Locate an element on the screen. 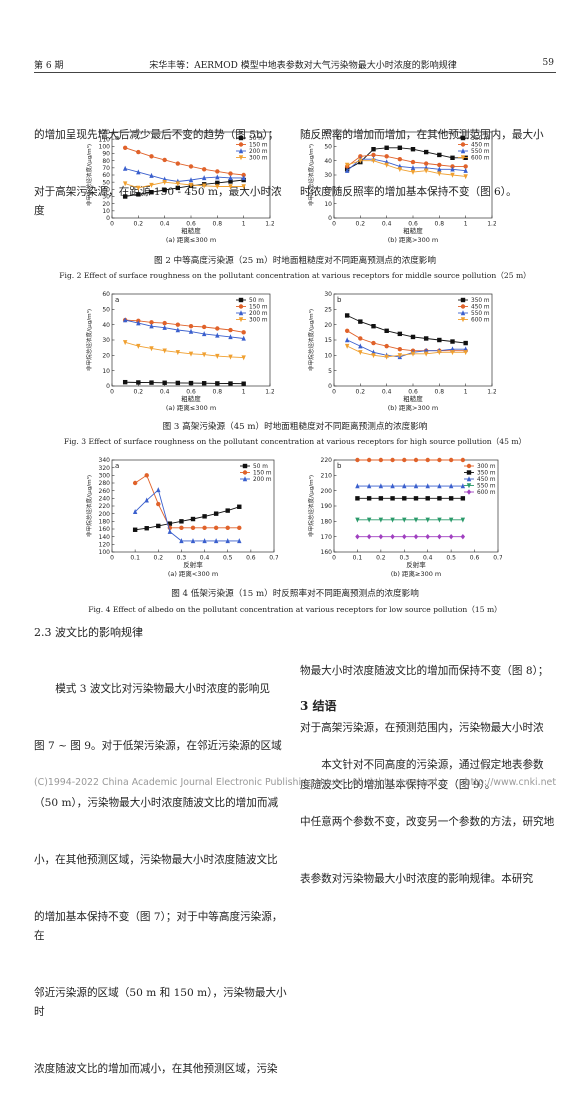 Image resolution: width=588 pixels, height=1098 pixels. section-heading-2-3: 2.3 波文比的影响规律 is located at coordinates (88, 632).